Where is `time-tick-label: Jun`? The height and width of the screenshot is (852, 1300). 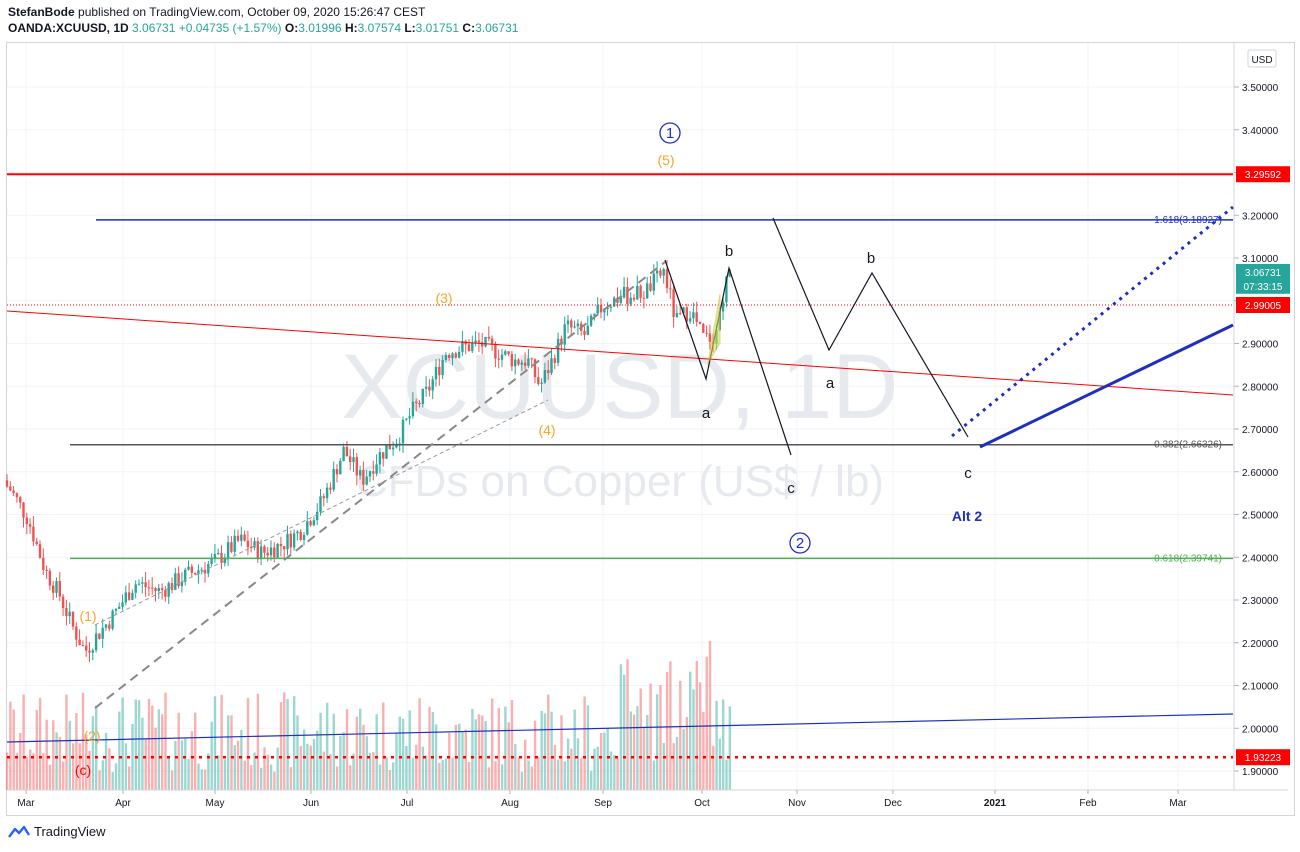 time-tick-label: Jun is located at coordinates (311, 803).